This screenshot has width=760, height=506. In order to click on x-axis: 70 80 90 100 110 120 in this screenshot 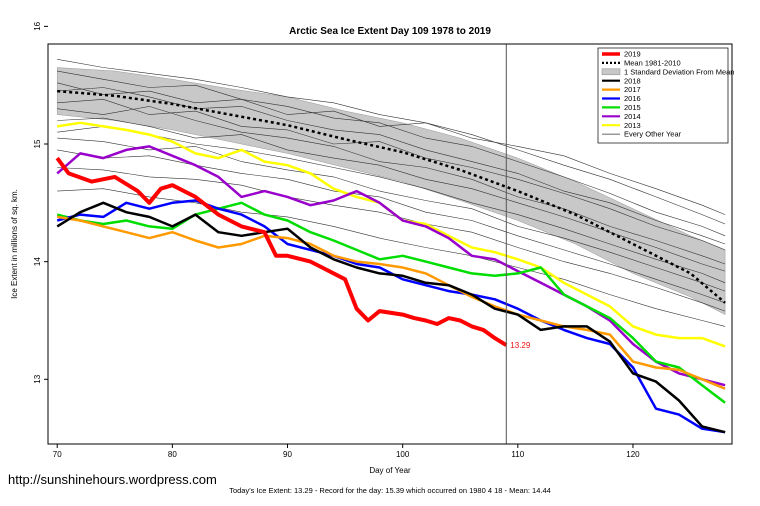, I will do `click(346, 451)`.